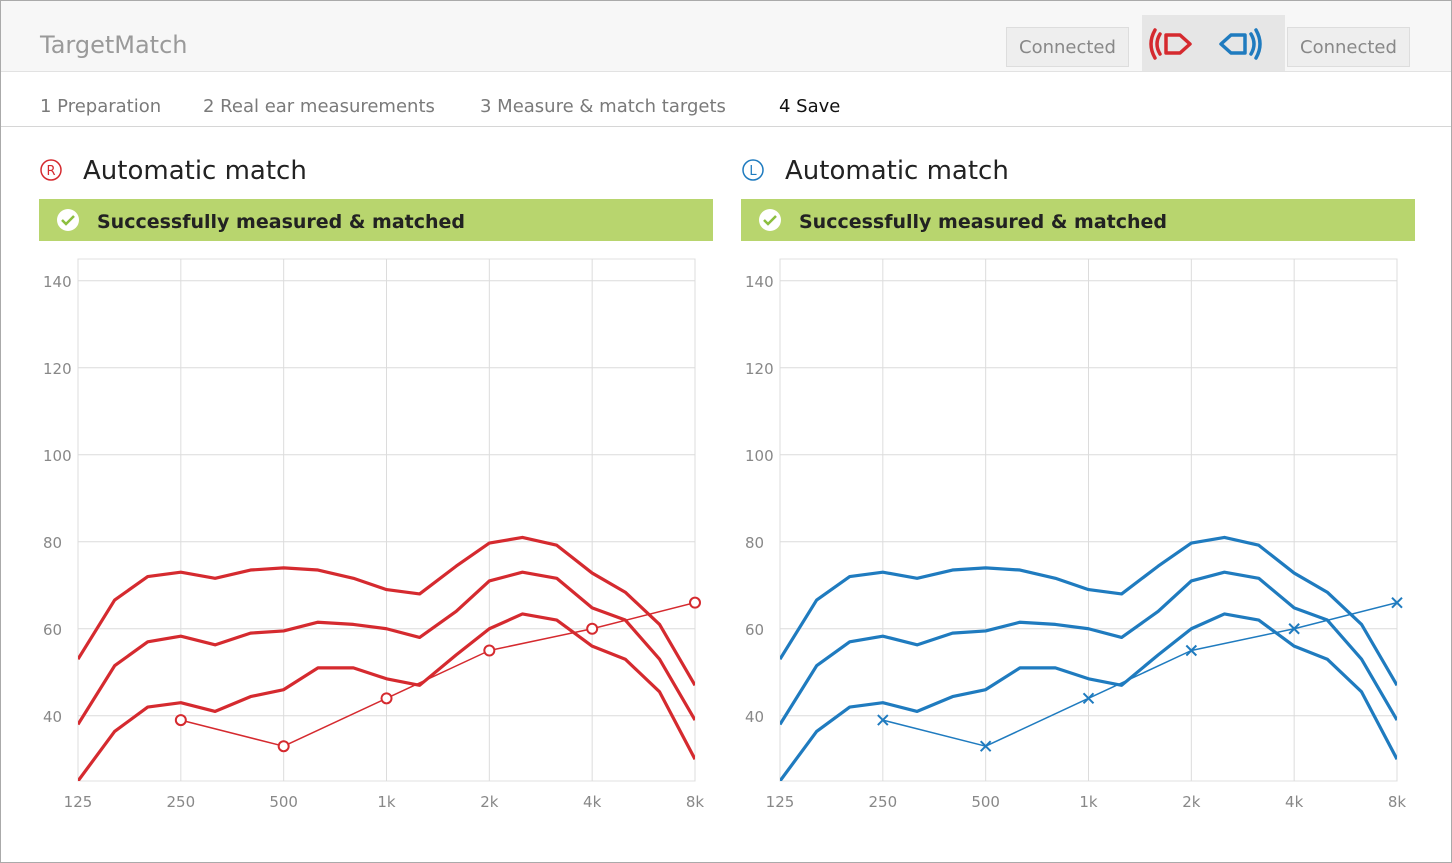 This screenshot has height=863, width=1452. Describe the element at coordinates (101, 106) in the screenshot. I see `step: 1 Preparation` at that location.